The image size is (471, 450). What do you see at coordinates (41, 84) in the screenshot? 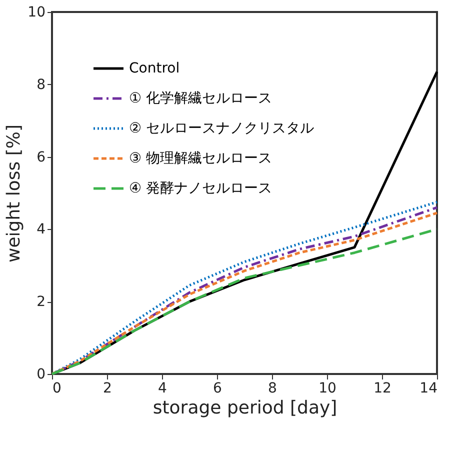
I see `y-tick-label: 8` at bounding box center [41, 84].